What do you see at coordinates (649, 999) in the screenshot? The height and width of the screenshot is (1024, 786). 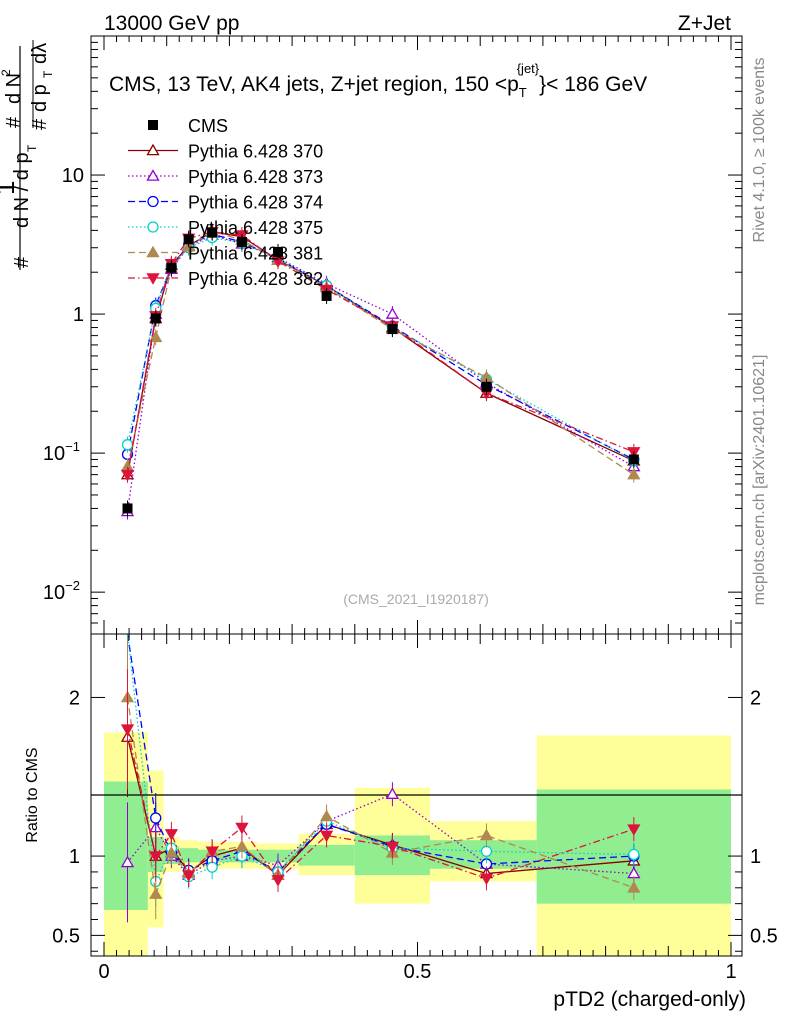 I see `x-axis-label: pTD2 (charged-only)` at bounding box center [649, 999].